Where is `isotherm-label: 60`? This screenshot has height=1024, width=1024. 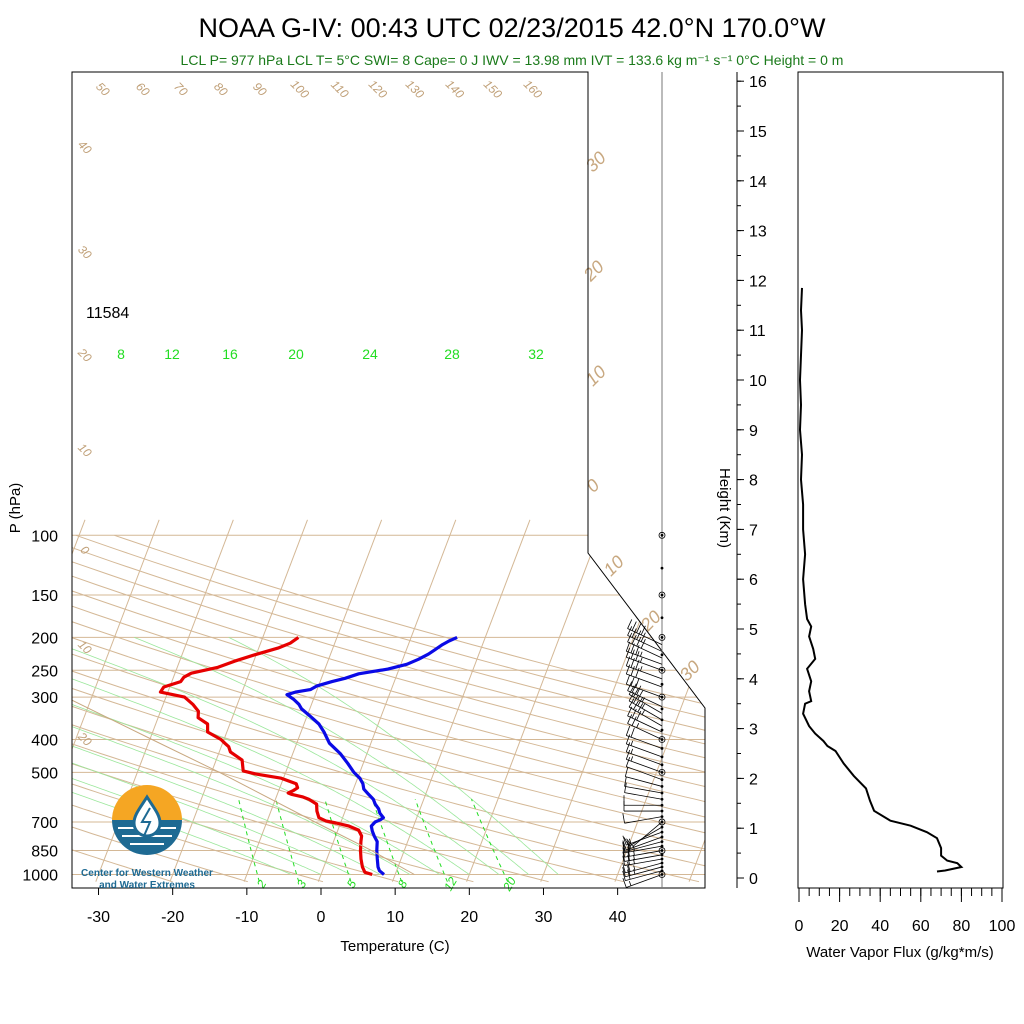 isotherm-label: 60 is located at coordinates (143, 89).